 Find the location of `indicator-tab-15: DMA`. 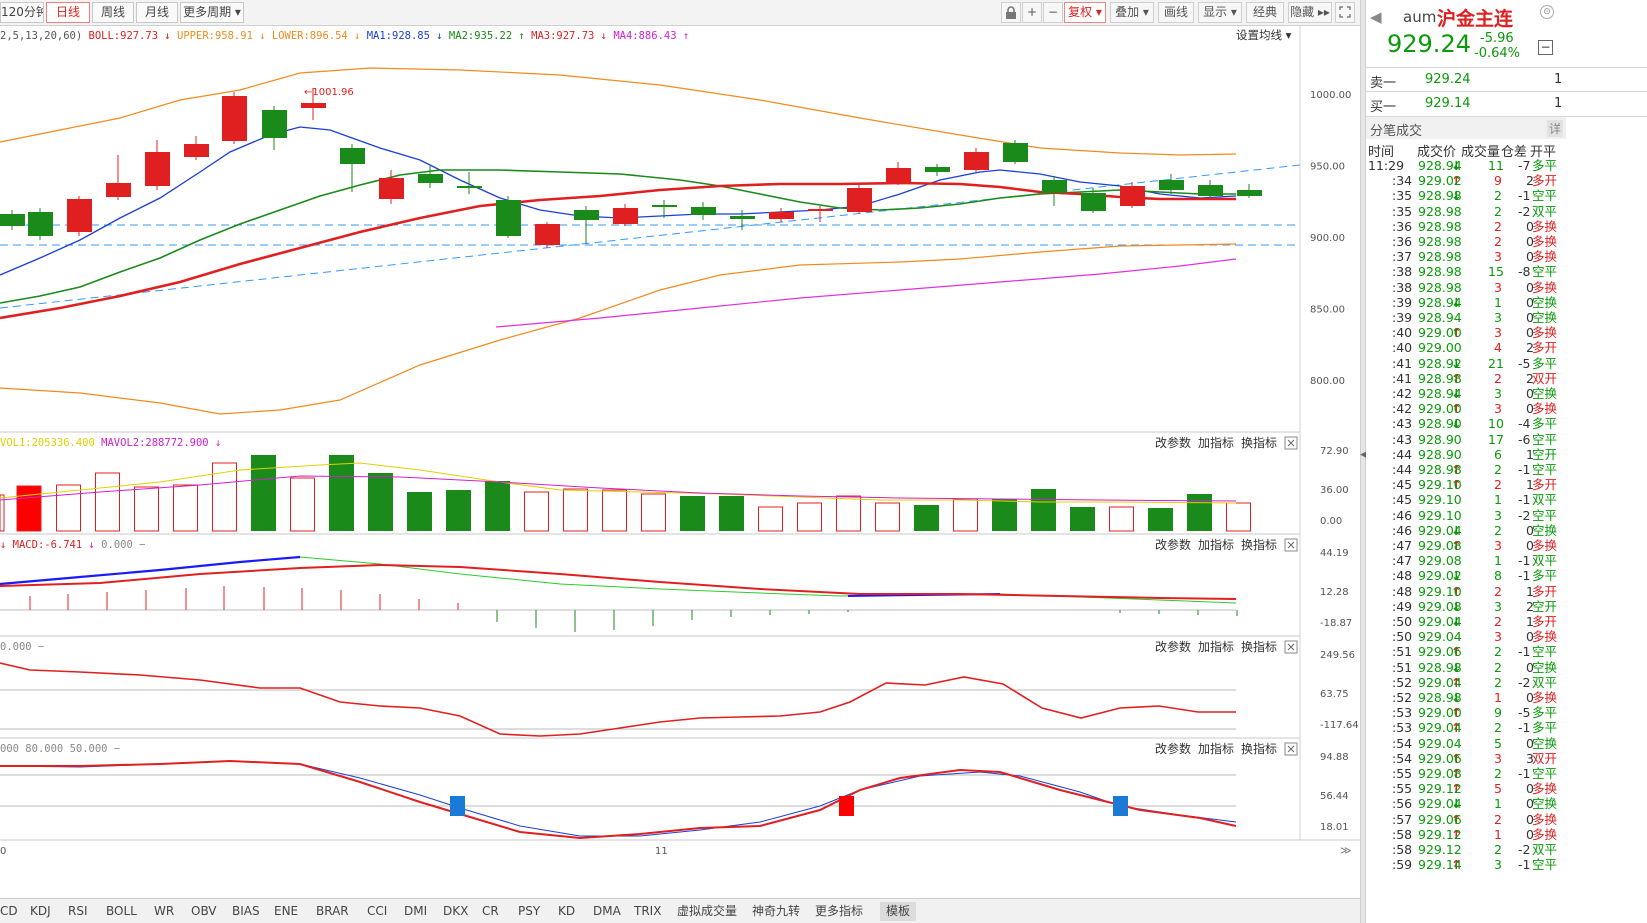

indicator-tab-15: DMA is located at coordinates (607, 911).